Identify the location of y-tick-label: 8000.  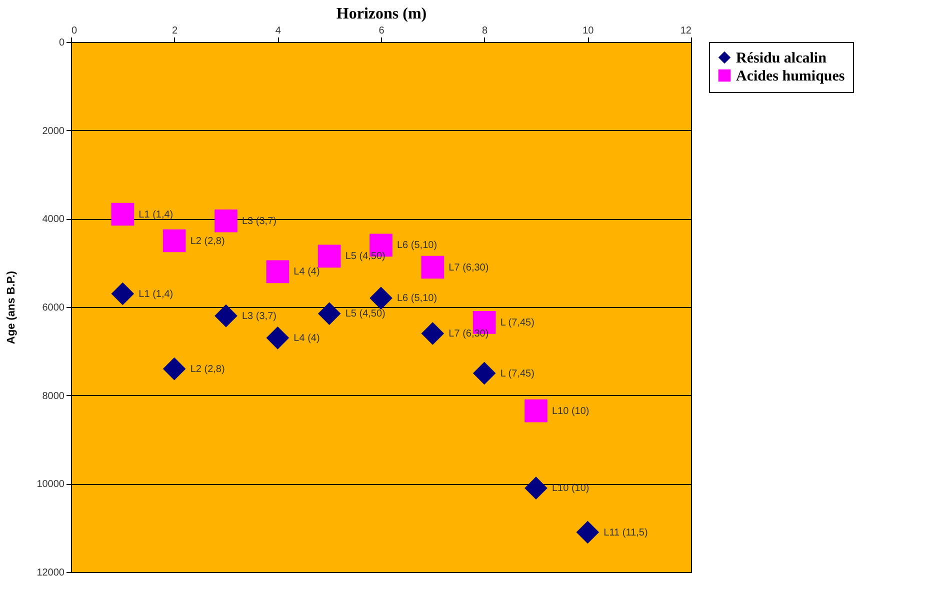
(53, 396).